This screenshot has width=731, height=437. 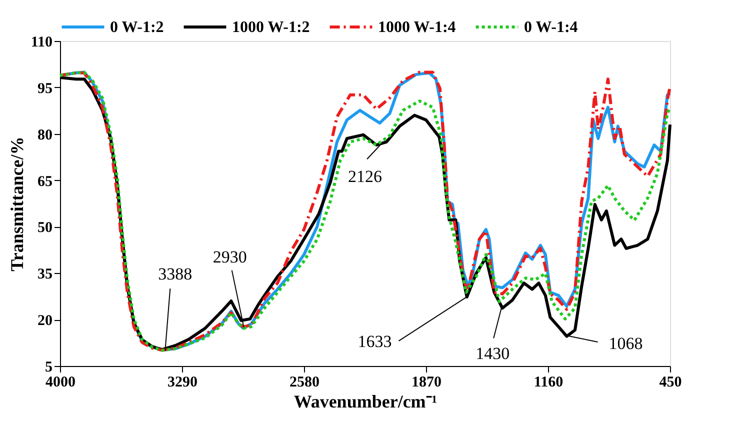 What do you see at coordinates (427, 382) in the screenshot?
I see `x-tick-label: 1870` at bounding box center [427, 382].